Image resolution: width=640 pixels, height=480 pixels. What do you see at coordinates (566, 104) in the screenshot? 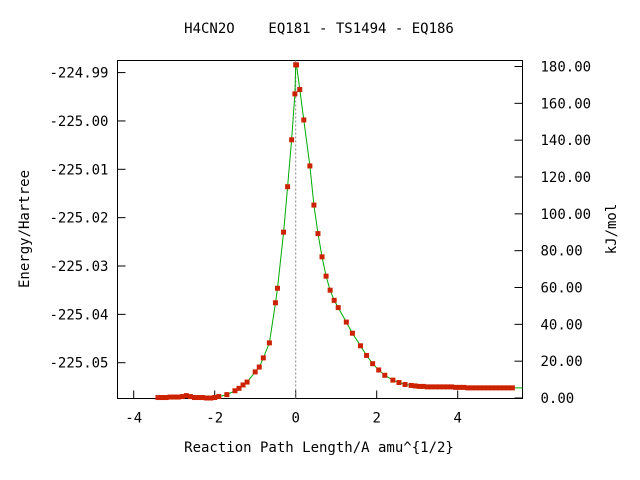
I see `y-right-tick-label: 160.00` at bounding box center [566, 104].